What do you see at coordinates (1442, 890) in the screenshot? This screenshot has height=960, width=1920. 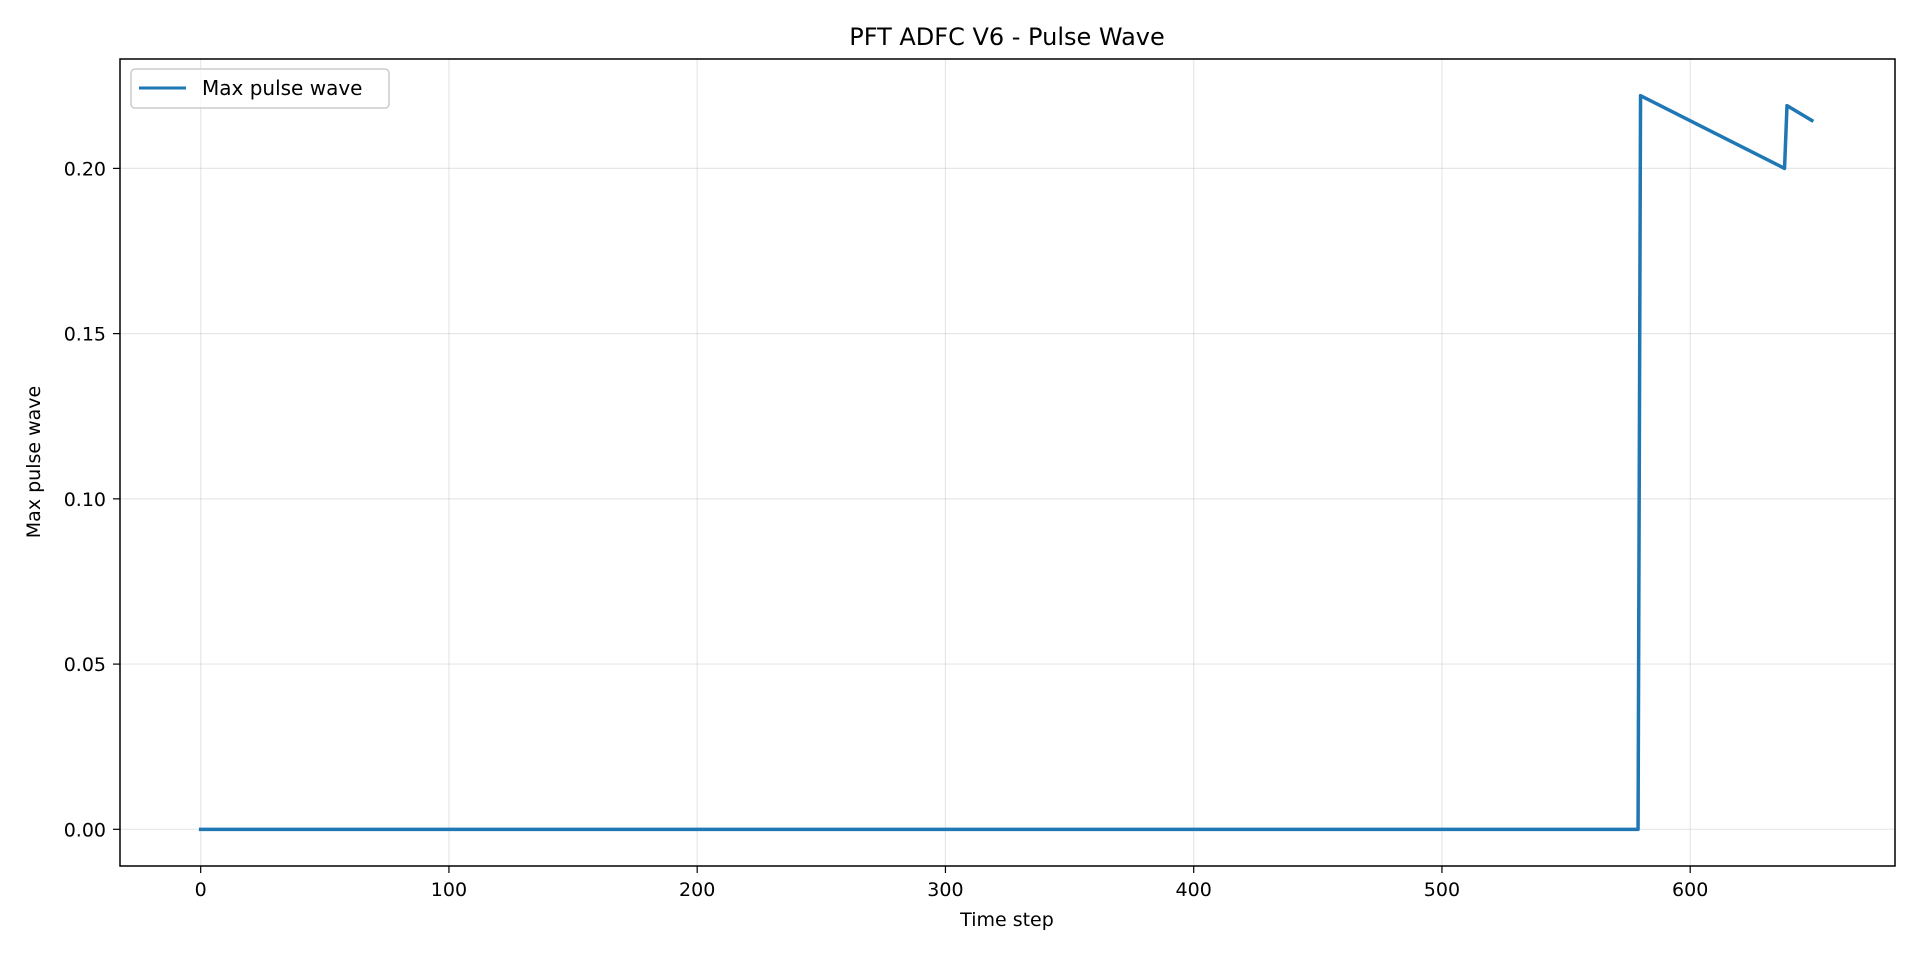 I see `x-tick-label: 500` at bounding box center [1442, 890].